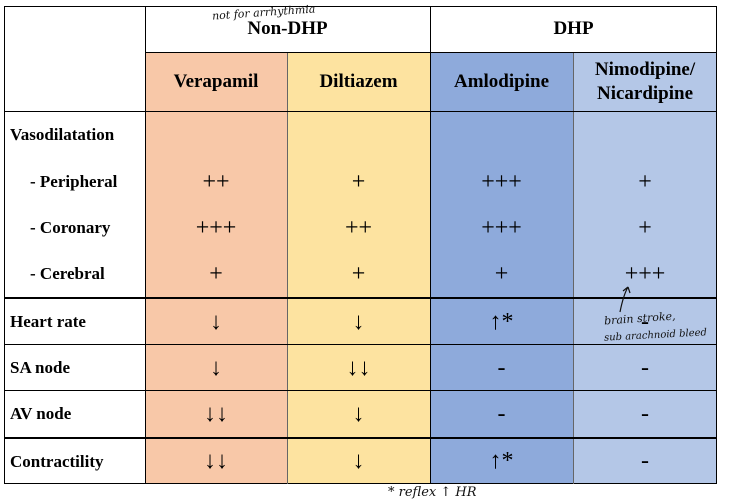  I want to click on annotation-bottom: * reflex ↑ HR, so click(432, 492).